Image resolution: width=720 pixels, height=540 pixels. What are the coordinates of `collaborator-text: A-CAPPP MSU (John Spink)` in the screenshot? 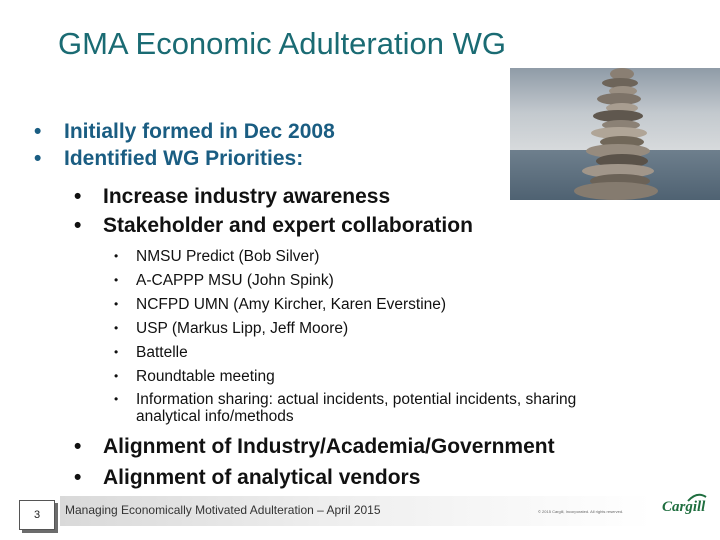 It's located at (235, 280).